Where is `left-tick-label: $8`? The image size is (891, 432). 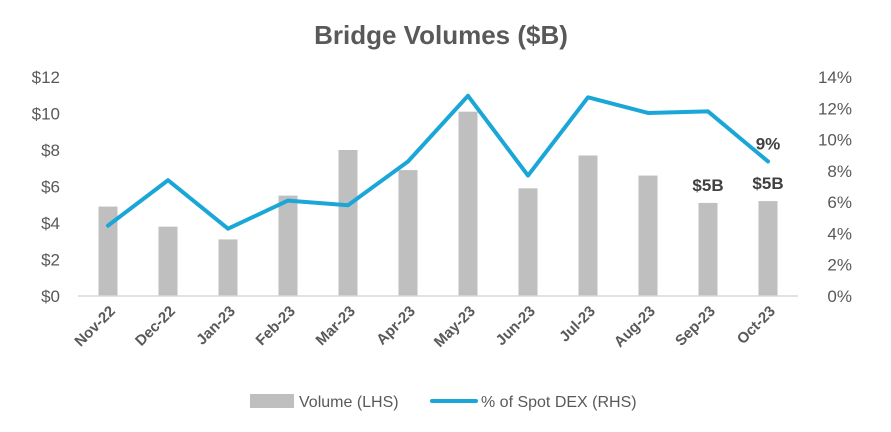
left-tick-label: $8 is located at coordinates (50, 150).